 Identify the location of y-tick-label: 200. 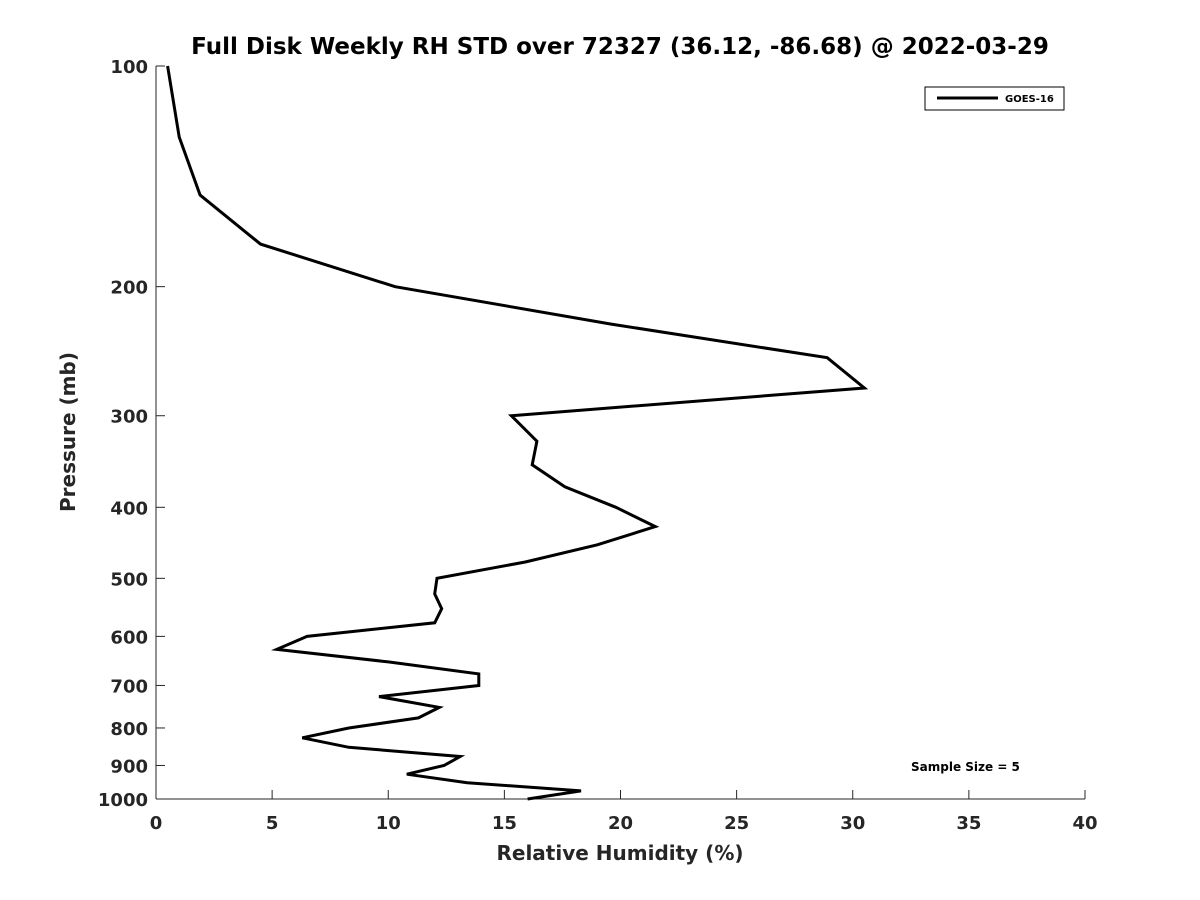
(129, 288).